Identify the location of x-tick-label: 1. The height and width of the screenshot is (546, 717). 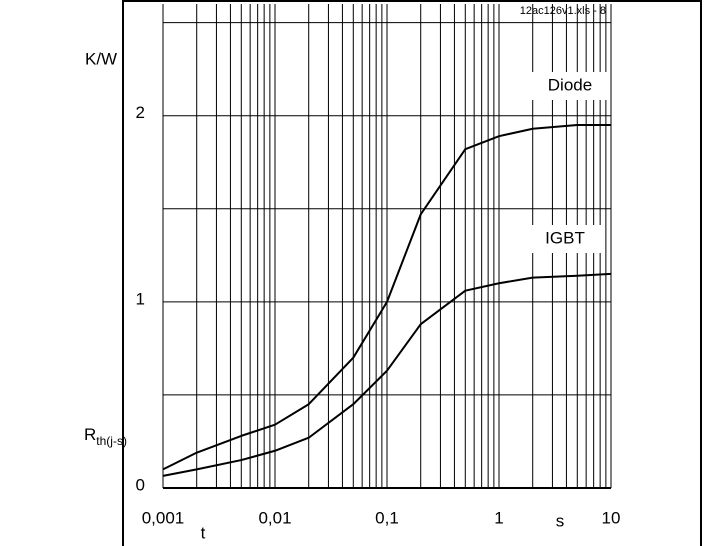
(498, 517).